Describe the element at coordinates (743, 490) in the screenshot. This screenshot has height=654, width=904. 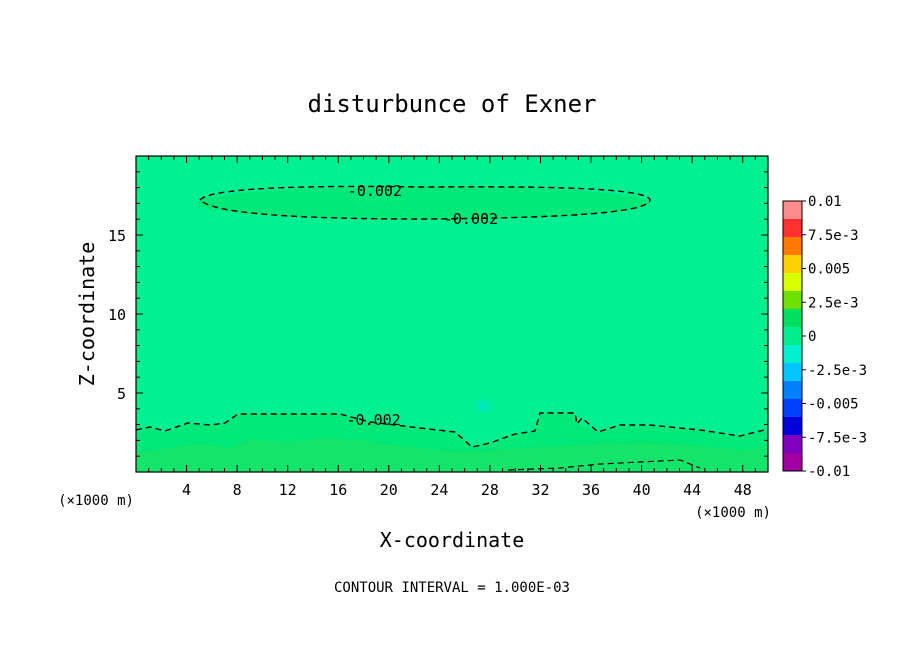
I see `x-tick-label: 48` at that location.